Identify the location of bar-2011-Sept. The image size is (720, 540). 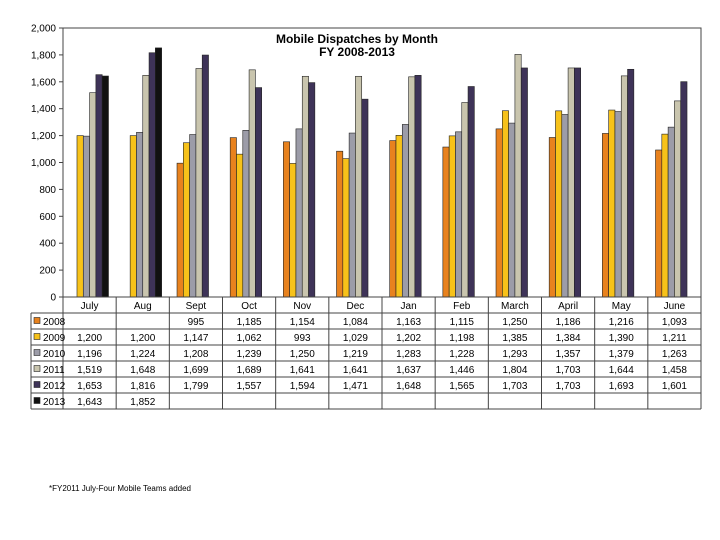
(199, 183).